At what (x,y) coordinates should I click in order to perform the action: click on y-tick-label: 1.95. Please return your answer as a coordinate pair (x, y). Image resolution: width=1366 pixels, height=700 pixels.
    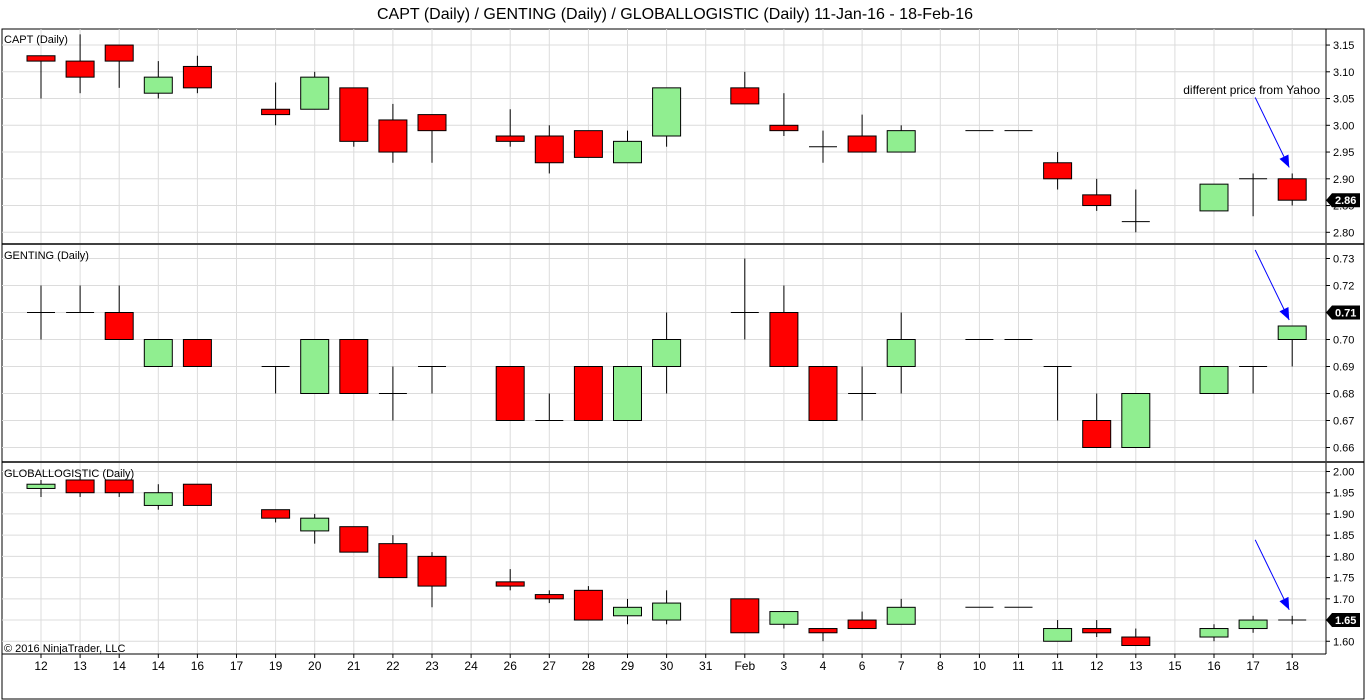
    Looking at the image, I should click on (1343, 494).